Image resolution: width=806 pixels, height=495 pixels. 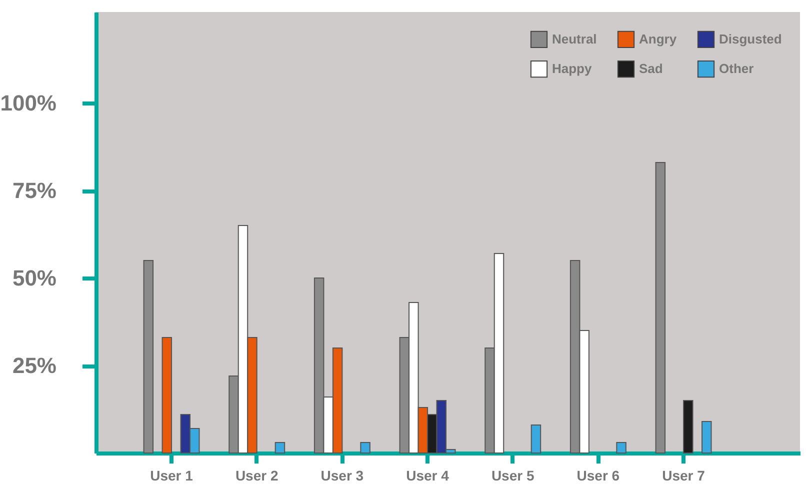 What do you see at coordinates (750, 38) in the screenshot?
I see `legend-label: Disgusted` at bounding box center [750, 38].